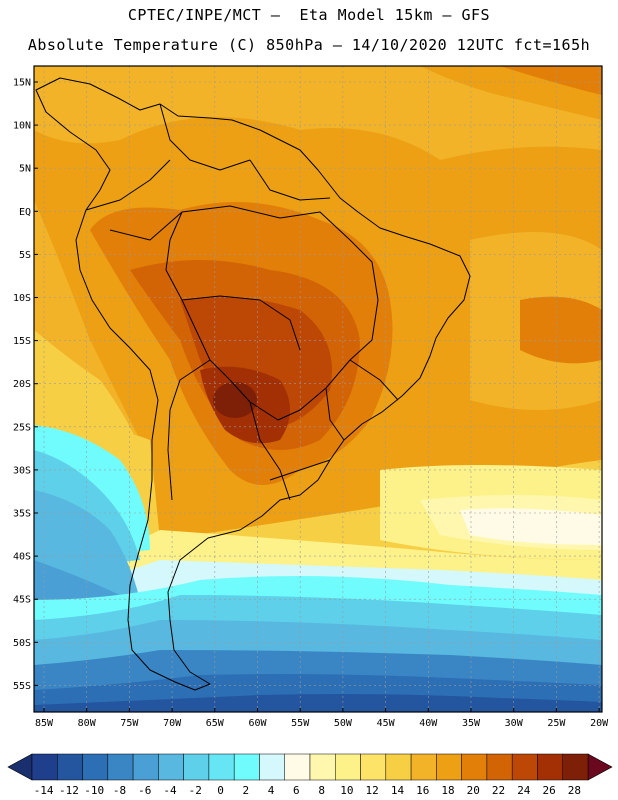  Describe the element at coordinates (22, 83) in the screenshot. I see `lat-label: 15N` at that location.